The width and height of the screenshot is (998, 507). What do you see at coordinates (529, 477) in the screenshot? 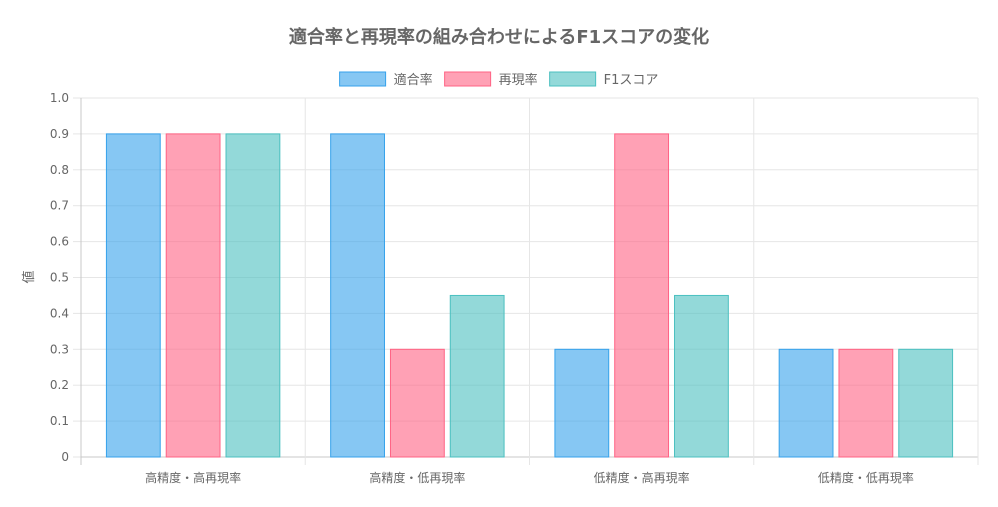
I see `x-axis: 高精度・高再現率 高精度・低再現率 低精度・高再現率 低精度・低再現率` at bounding box center [529, 477].